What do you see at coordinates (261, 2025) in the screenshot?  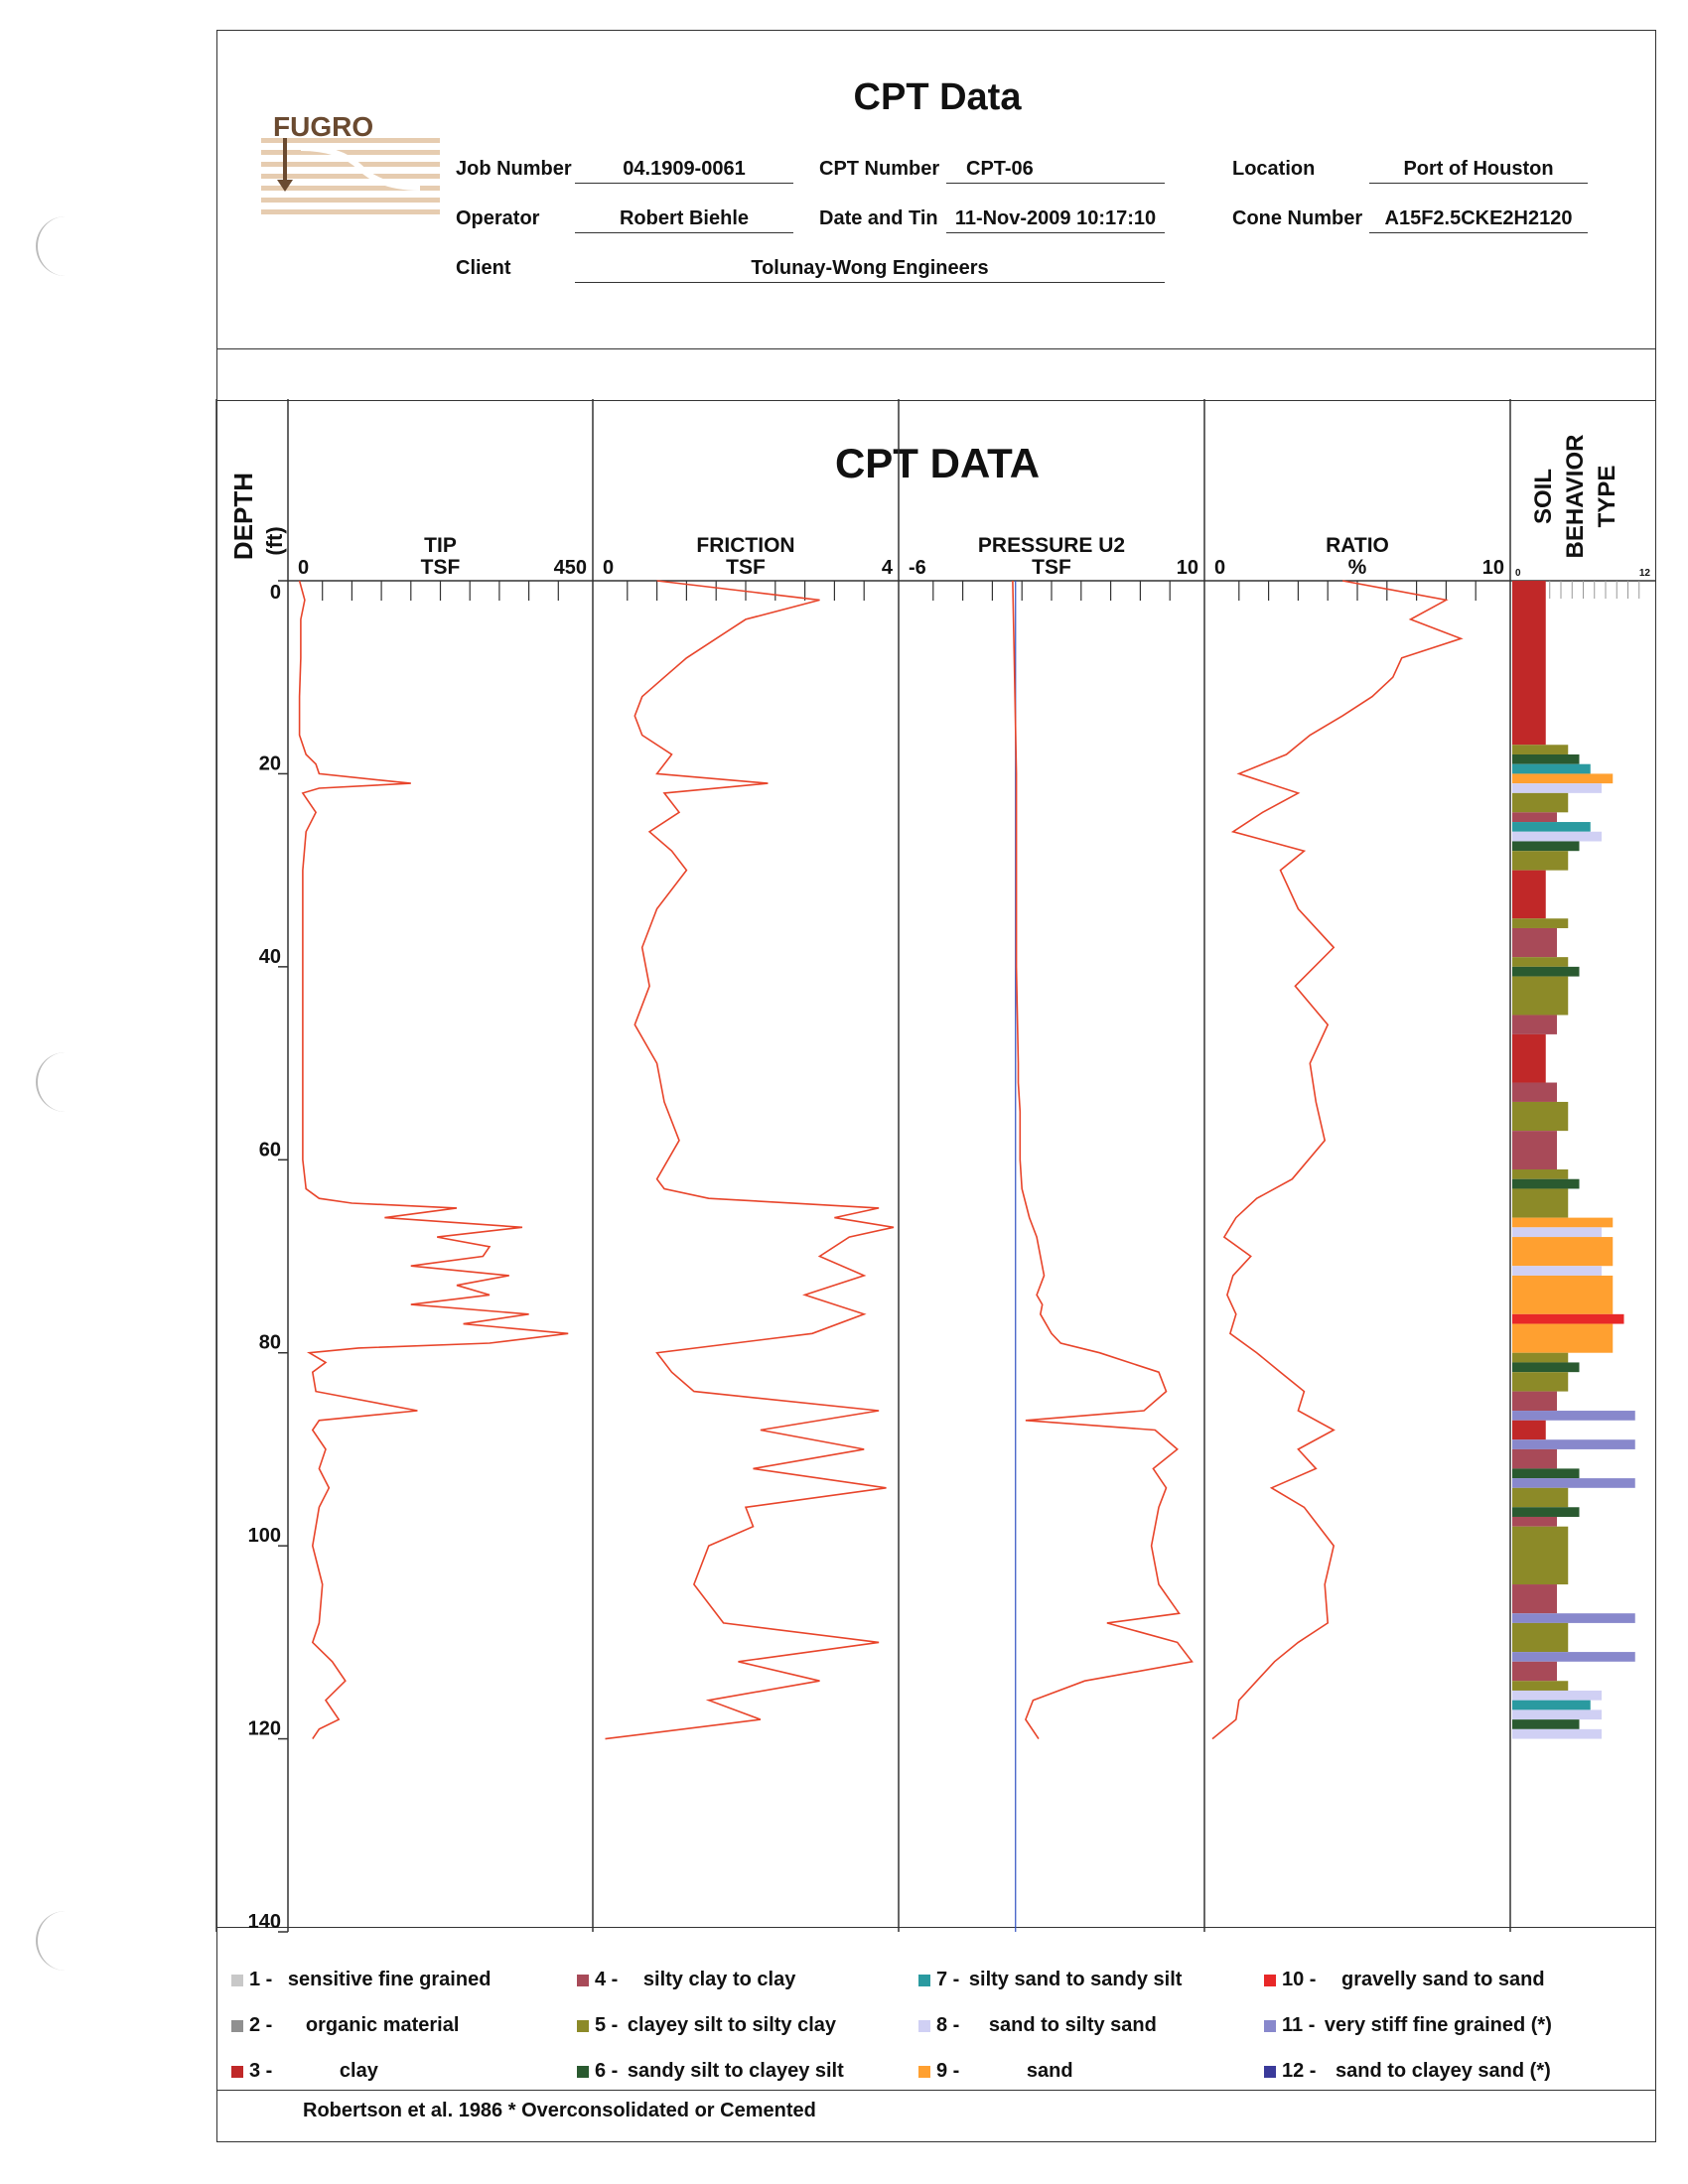 I see `legend-num: 2 -` at bounding box center [261, 2025].